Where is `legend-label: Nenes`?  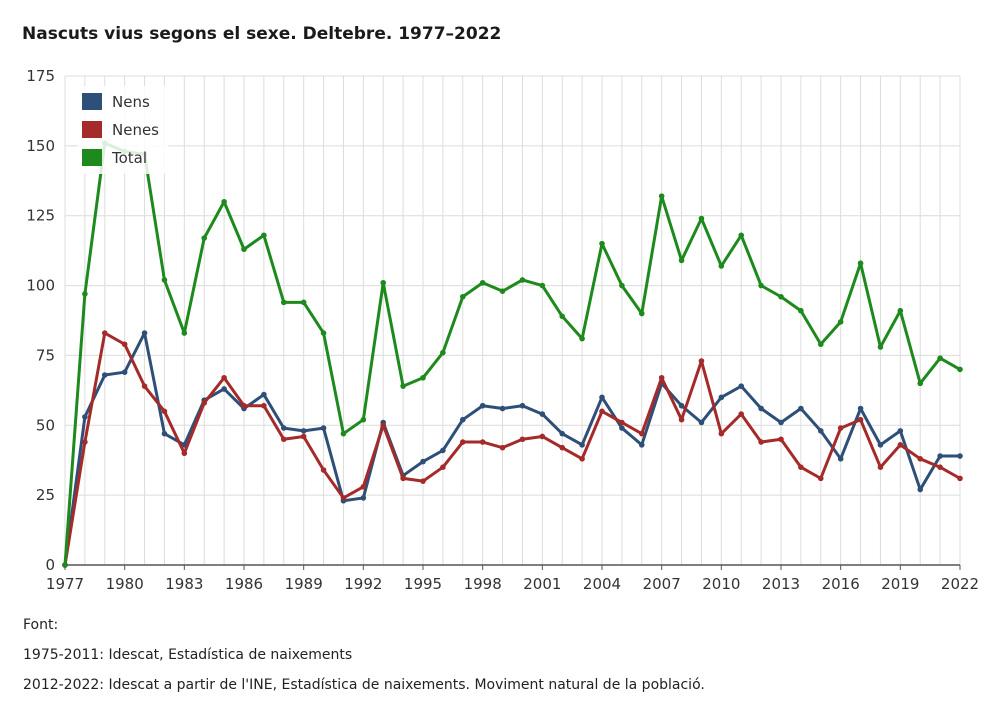
legend-label: Nenes is located at coordinates (135, 130).